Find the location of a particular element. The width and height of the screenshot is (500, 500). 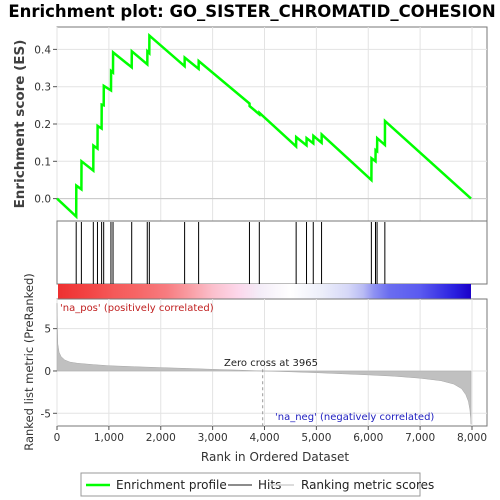

x-tick-label: 4,000 is located at coordinates (264, 438).